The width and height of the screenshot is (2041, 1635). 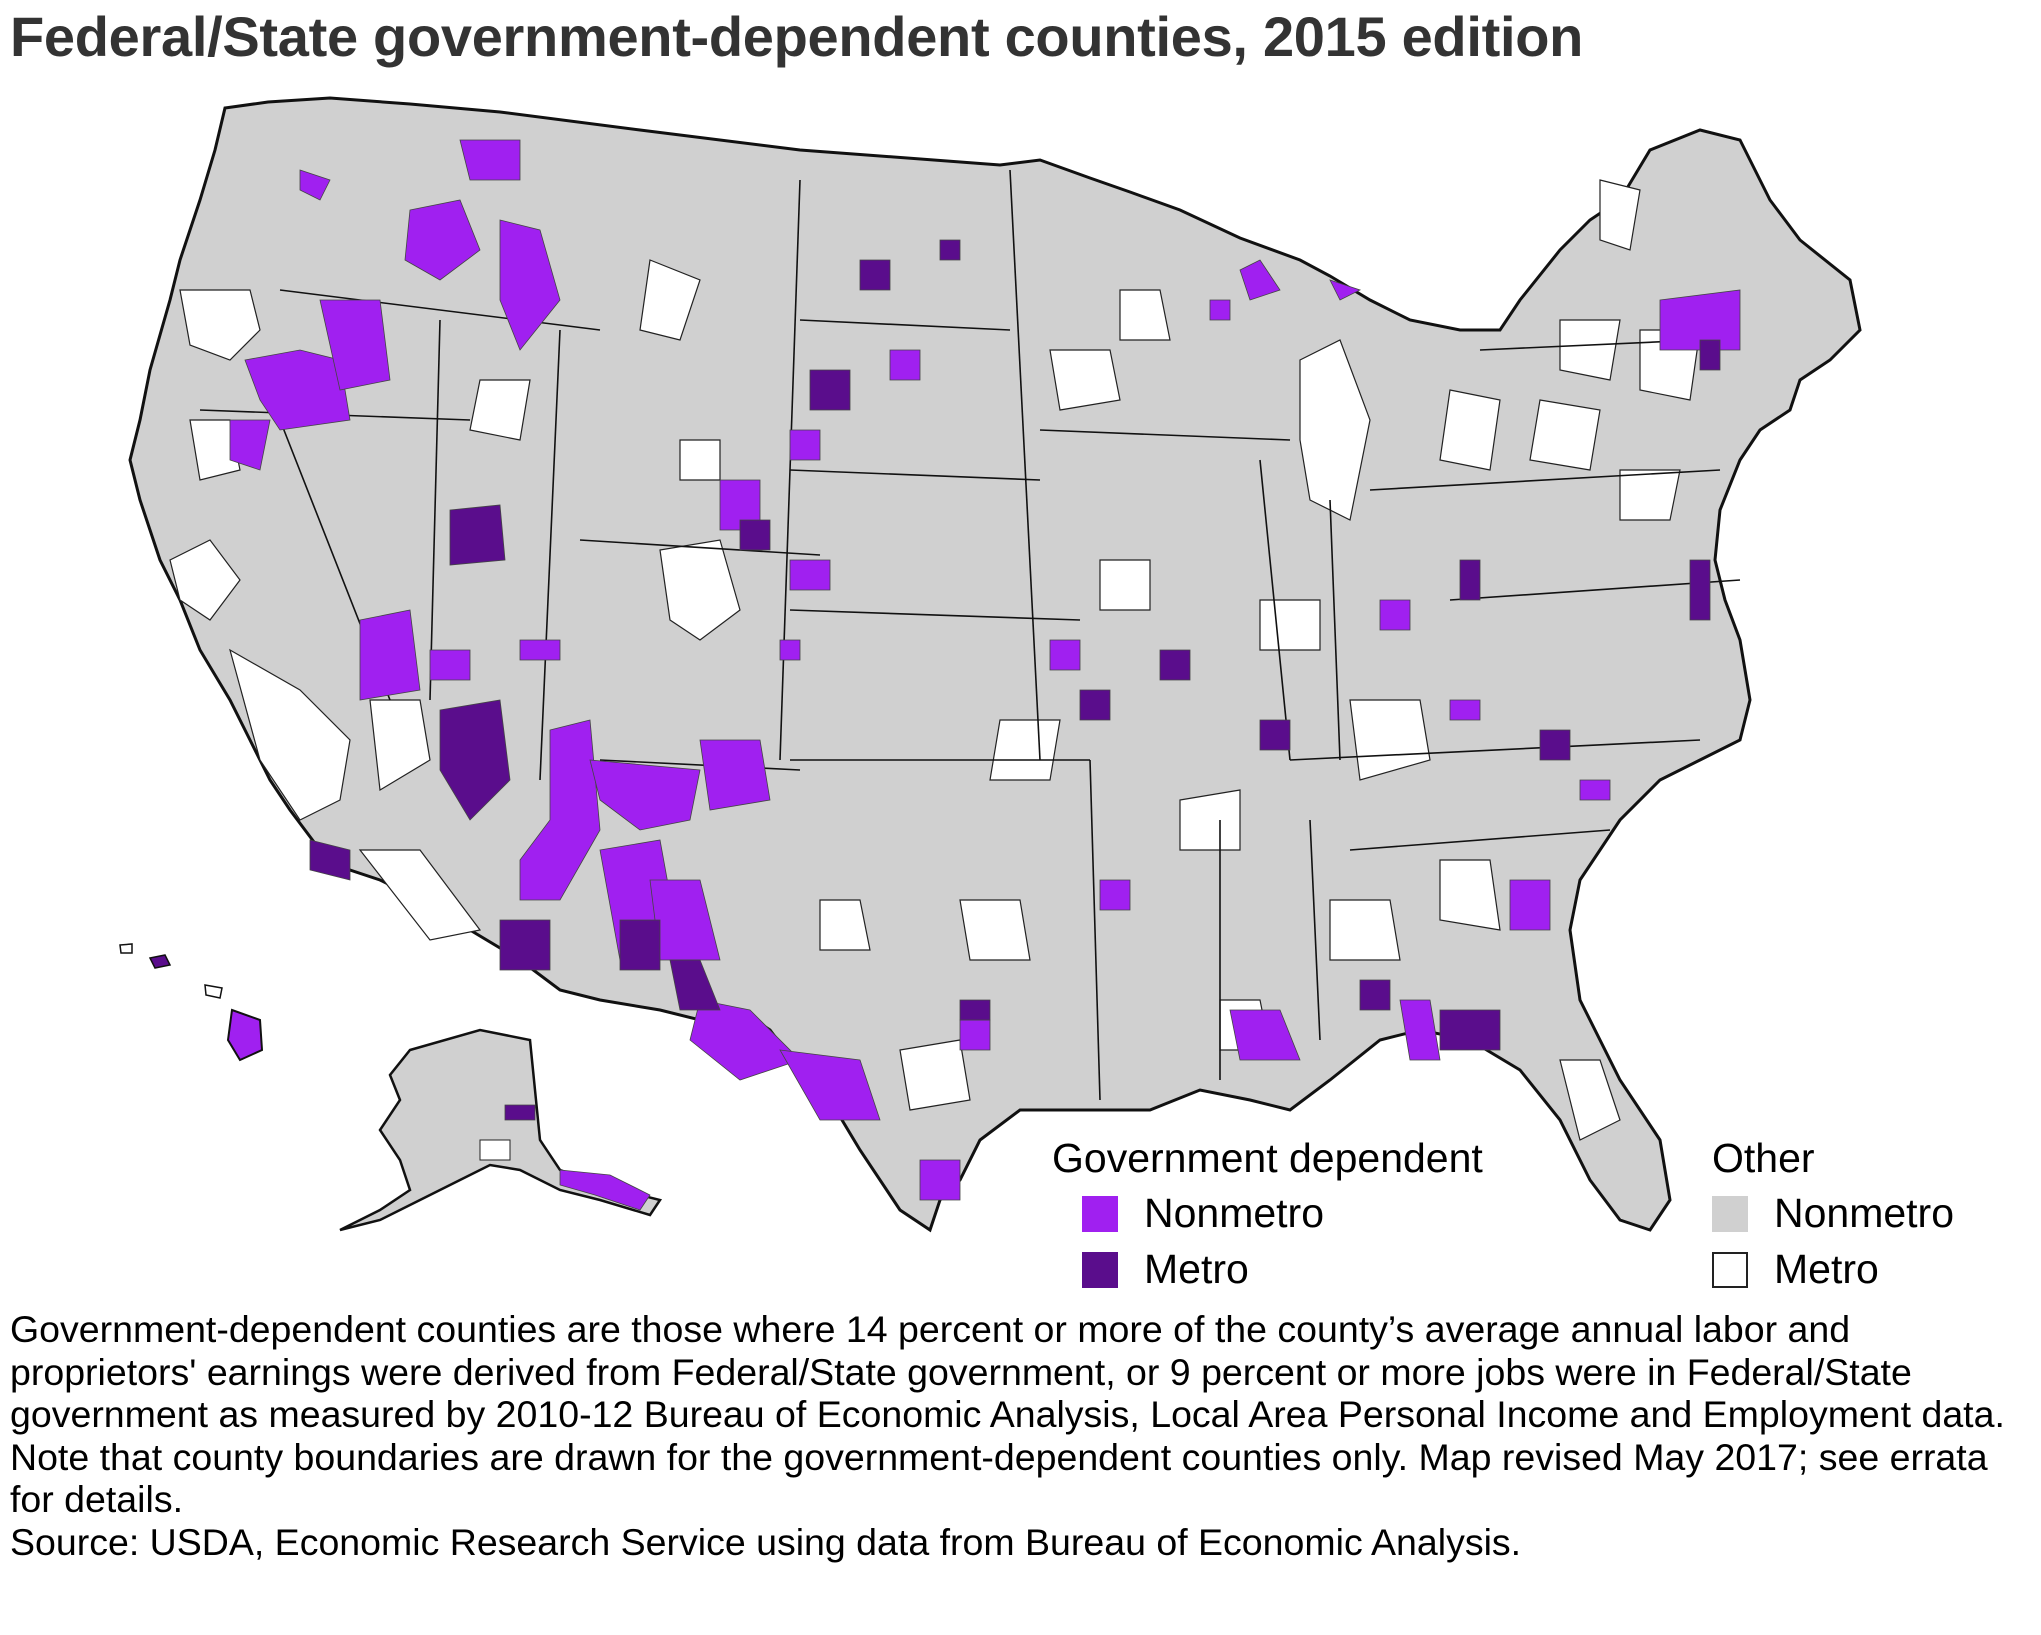 I want to click on legend-heading-other: Other, so click(x=1763, y=1158).